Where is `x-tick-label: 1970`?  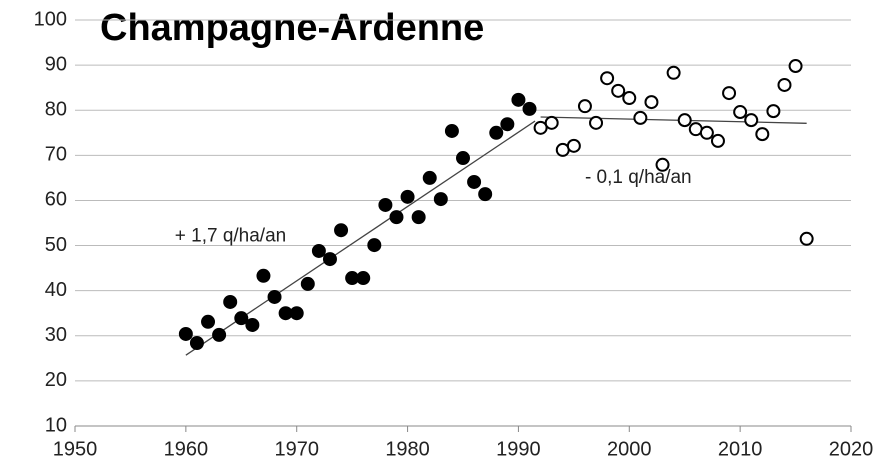
x-tick-label: 1970 is located at coordinates (296, 449).